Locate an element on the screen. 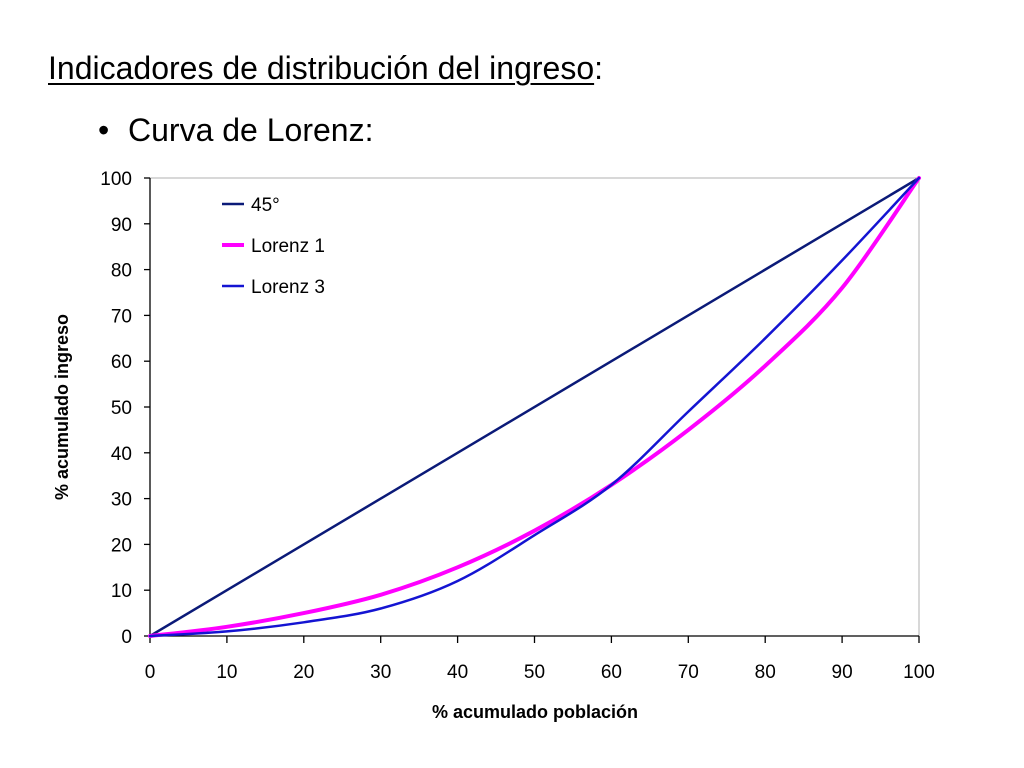  y-axis-title: % acumulado ingreso is located at coordinates (62, 407).